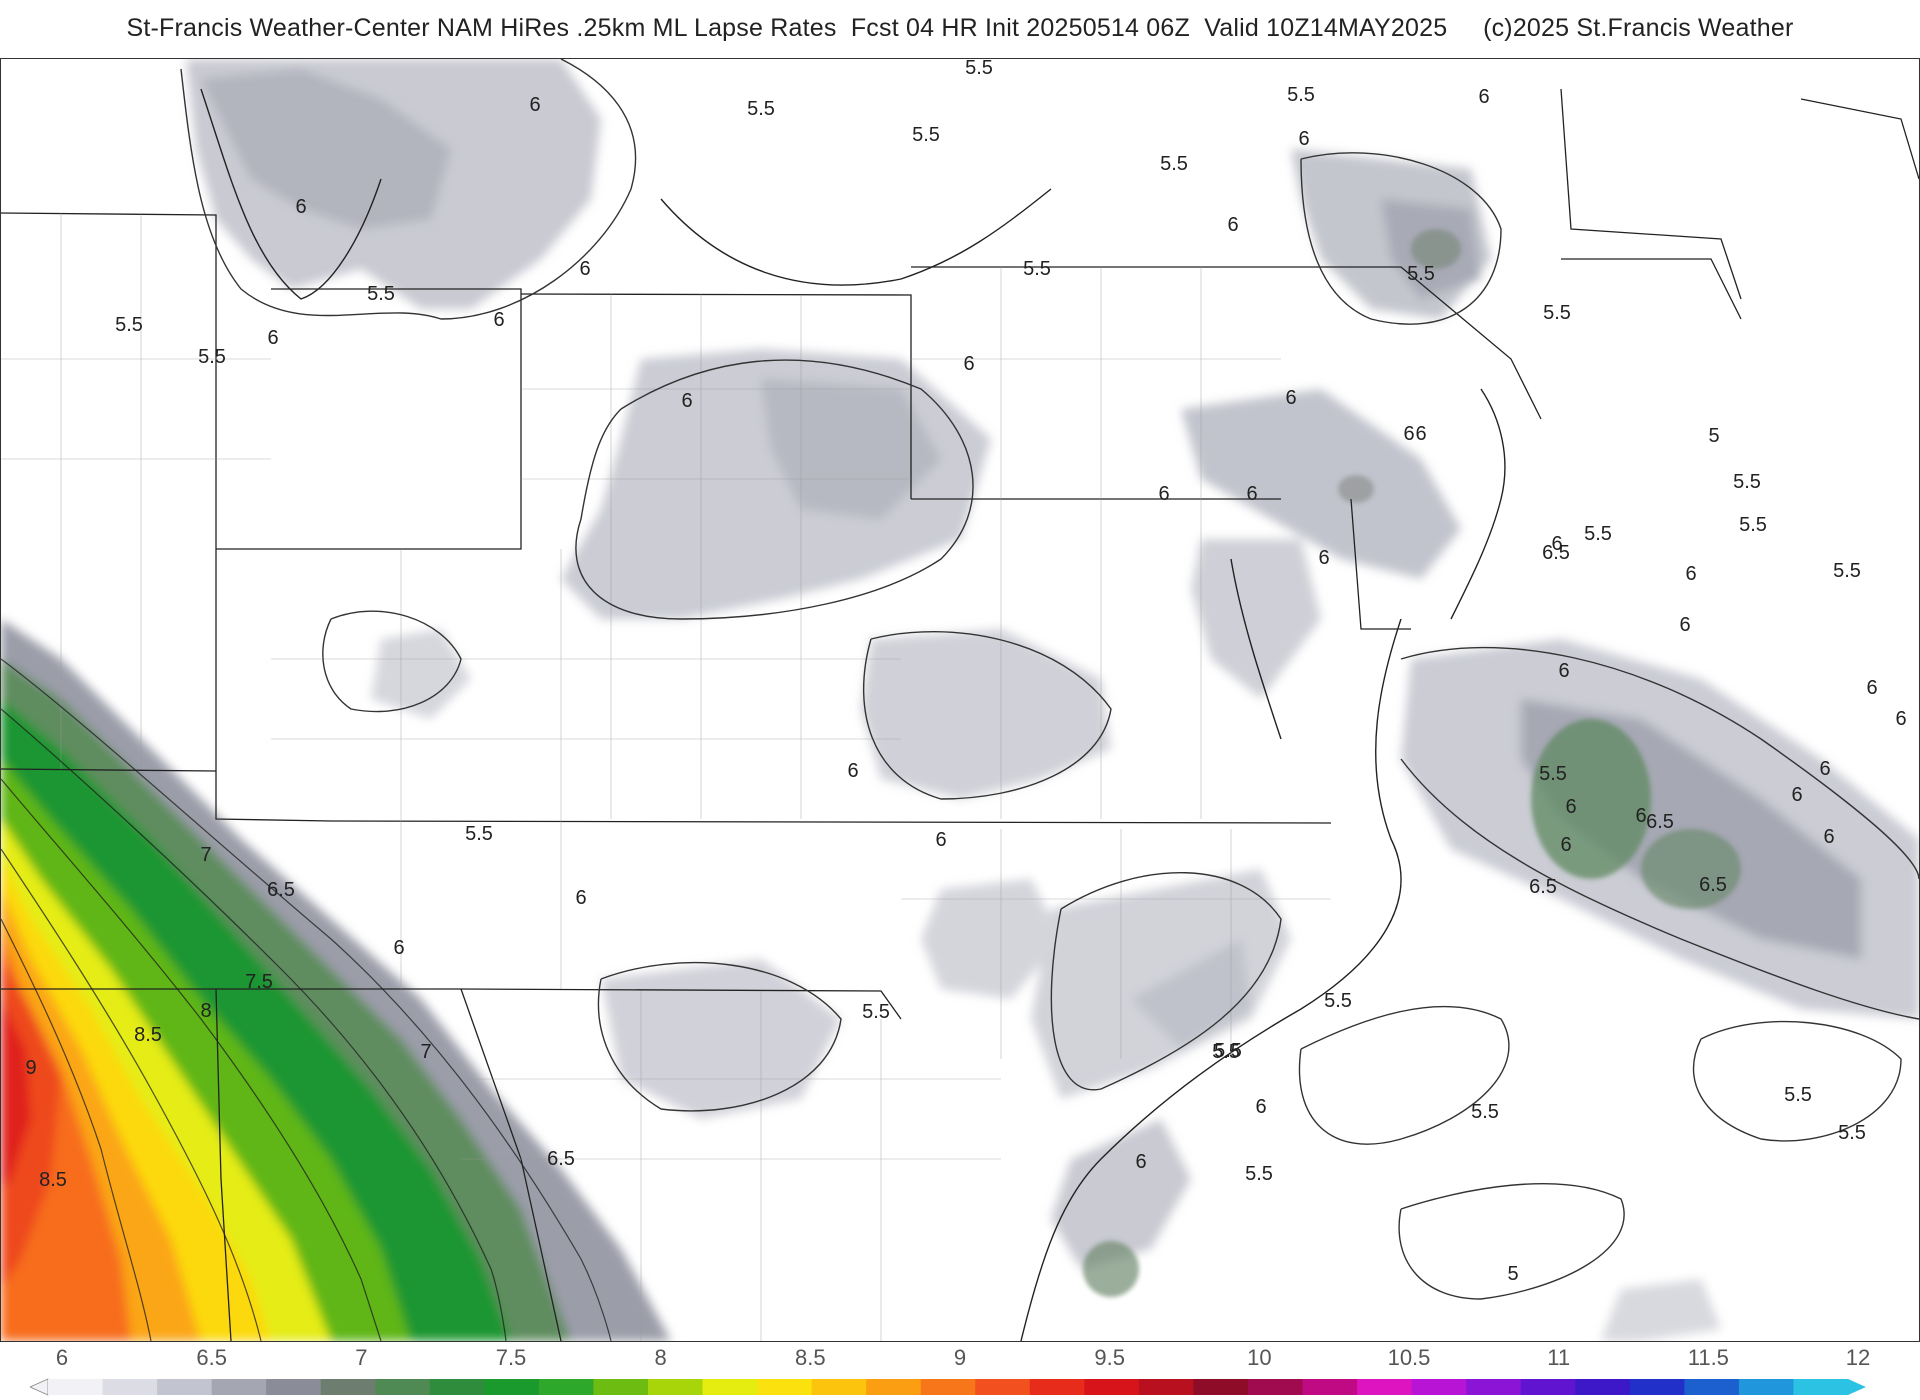 This screenshot has width=1920, height=1400. Describe the element at coordinates (1858, 1357) in the screenshot. I see `colorbar-tick-label: 12` at that location.